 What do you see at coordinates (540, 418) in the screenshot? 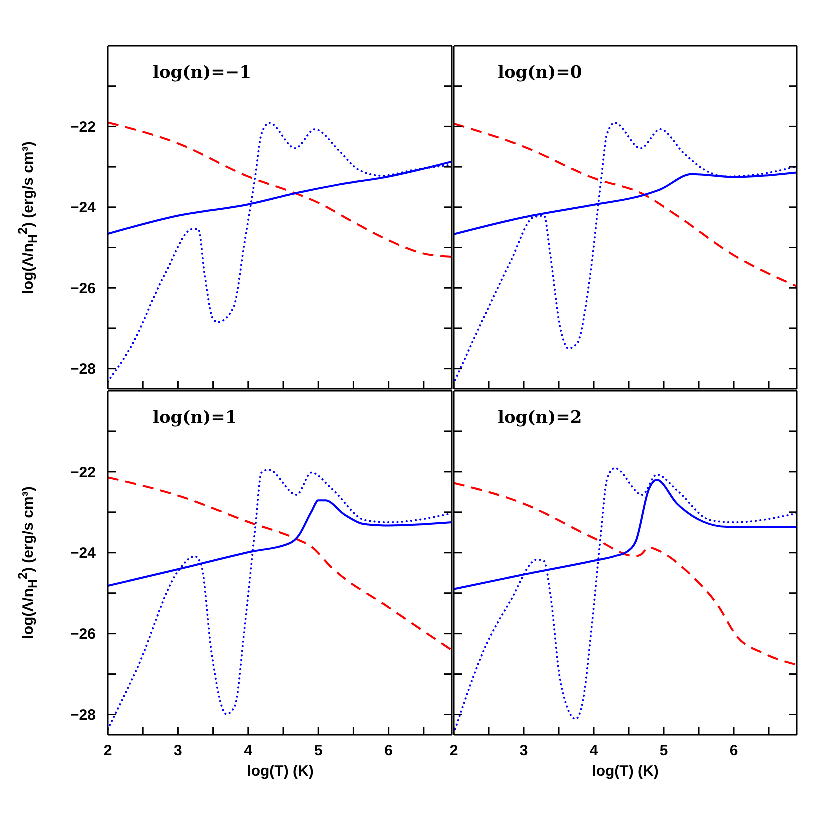
I see `annotation: log(n)=2` at bounding box center [540, 418].